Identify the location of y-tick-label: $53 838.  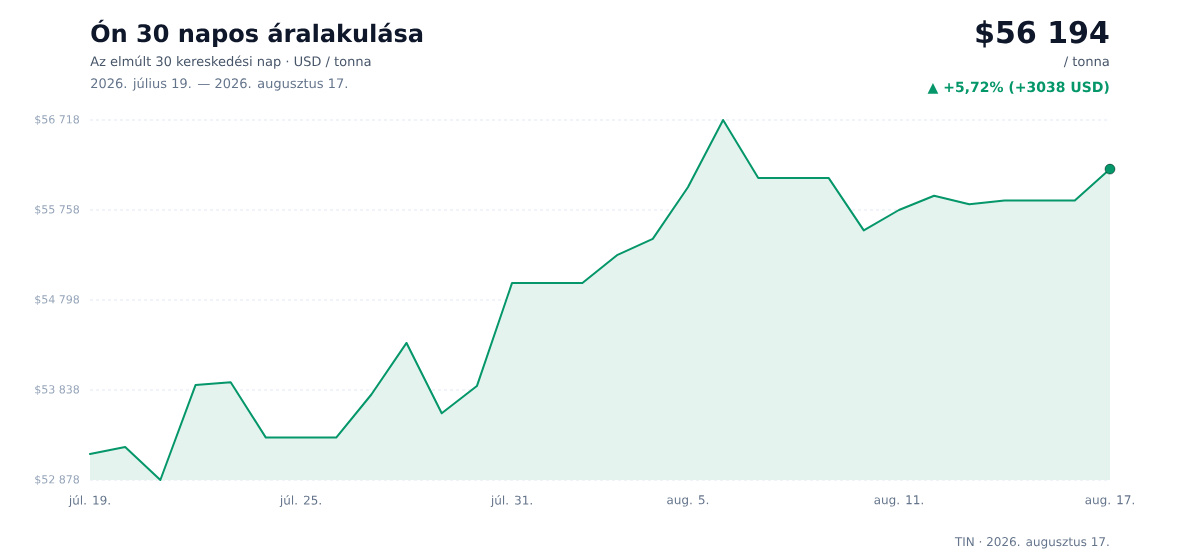
(57, 390).